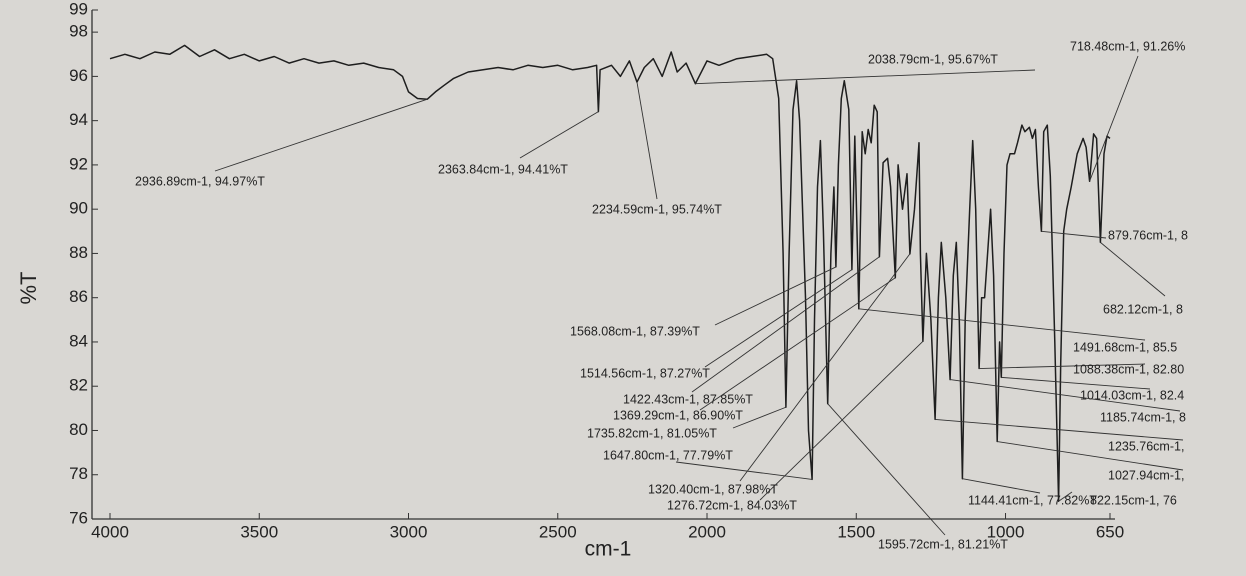 The height and width of the screenshot is (576, 1246). What do you see at coordinates (558, 531) in the screenshot?
I see `x-tick-label: 2500` at bounding box center [558, 531].